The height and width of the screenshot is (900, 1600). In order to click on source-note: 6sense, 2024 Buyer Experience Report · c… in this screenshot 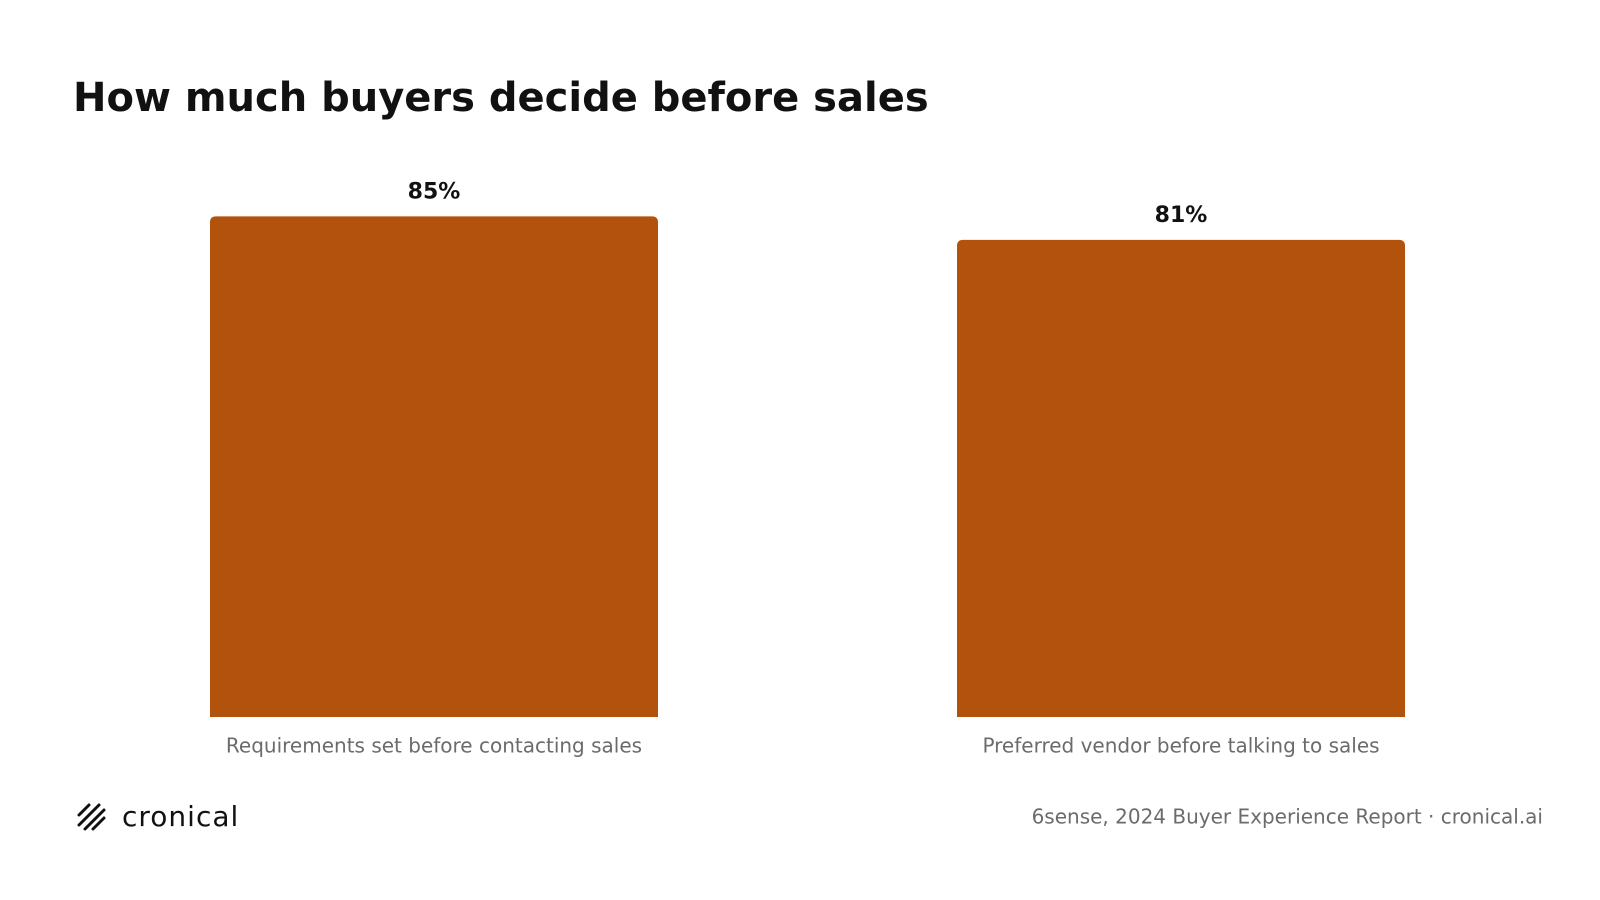, I will do `click(1287, 817)`.